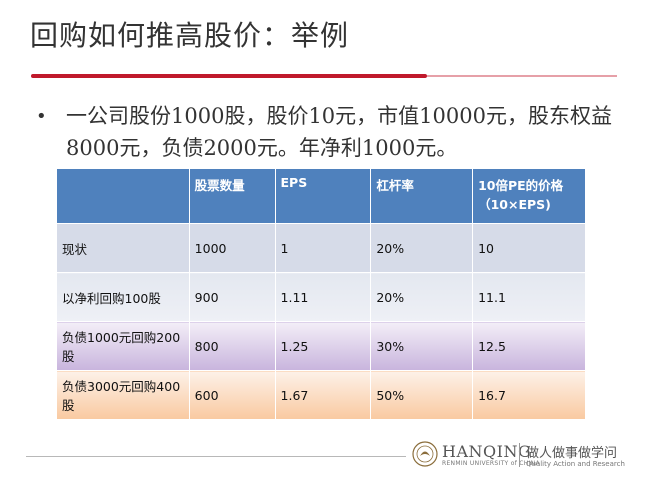 This screenshot has height=488, width=649. Describe the element at coordinates (522, 76) in the screenshot. I see `title-underline-thin` at that location.